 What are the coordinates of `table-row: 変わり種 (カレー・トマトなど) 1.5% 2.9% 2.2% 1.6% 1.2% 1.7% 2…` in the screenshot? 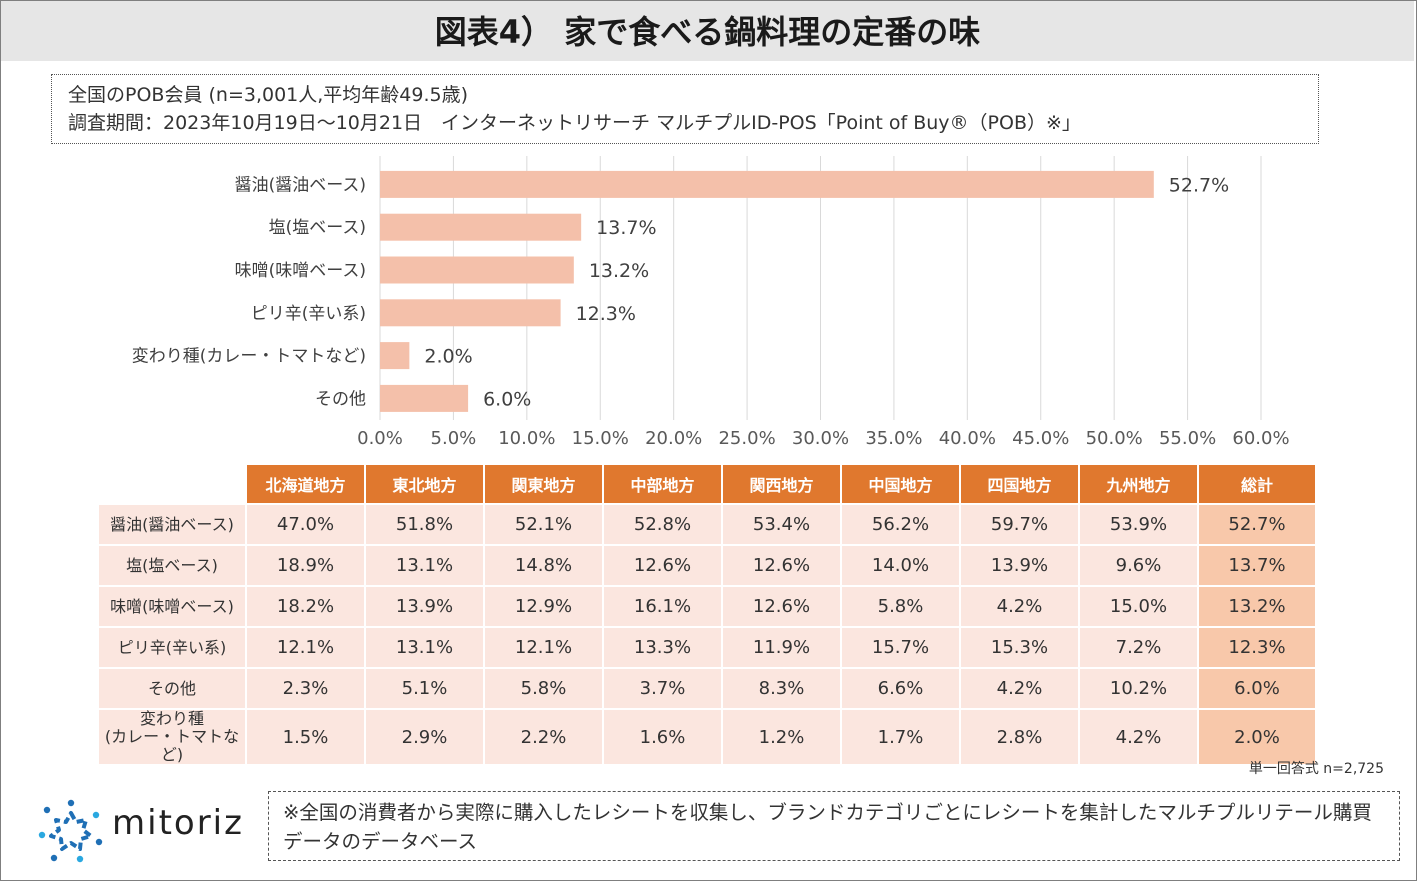 It's located at (707, 737).